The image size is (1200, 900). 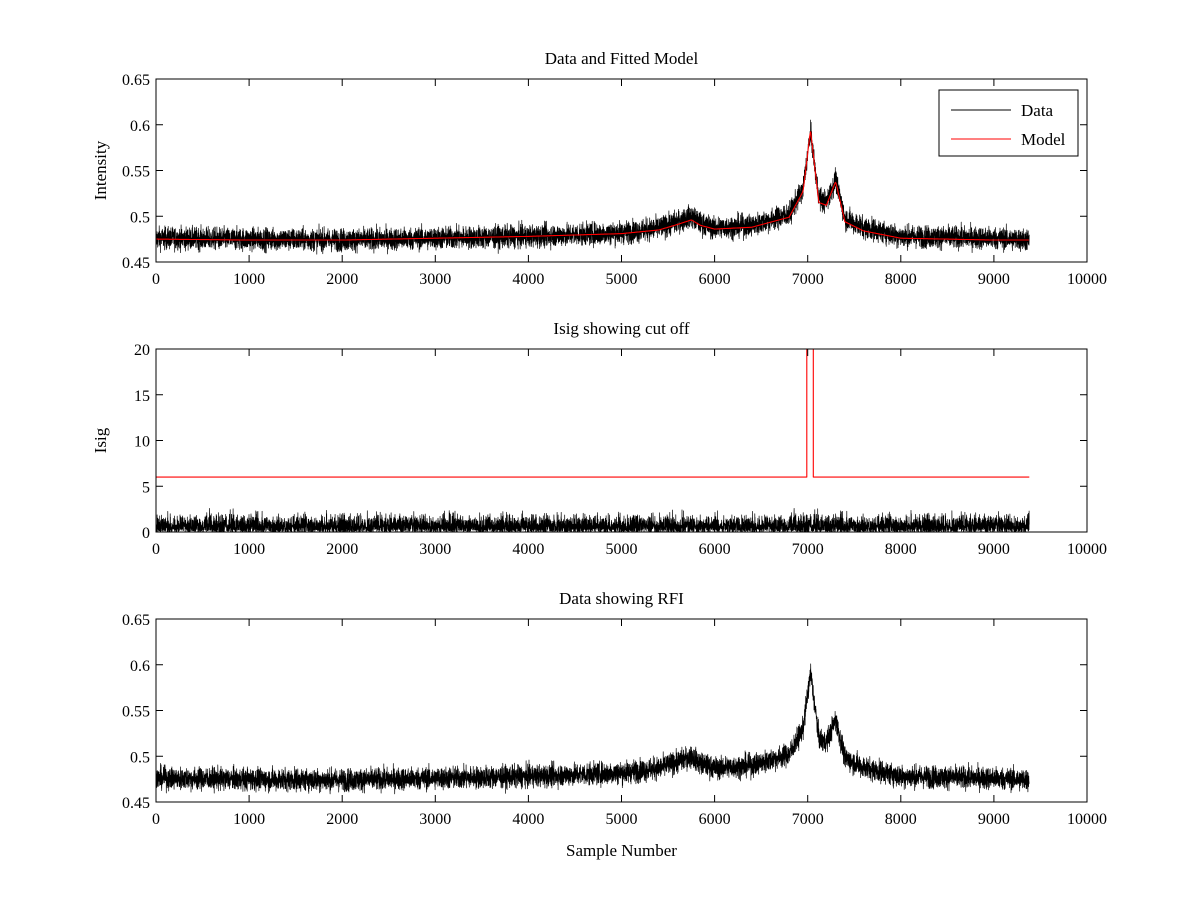 What do you see at coordinates (592, 729) in the screenshot?
I see `series-line-data` at bounding box center [592, 729].